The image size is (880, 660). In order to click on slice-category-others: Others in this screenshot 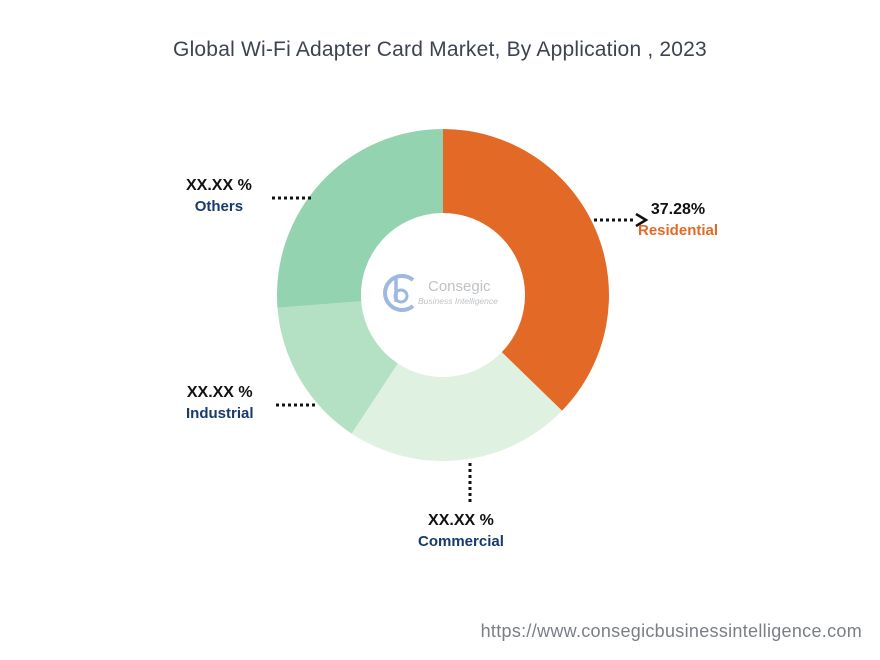, I will do `click(219, 206)`.